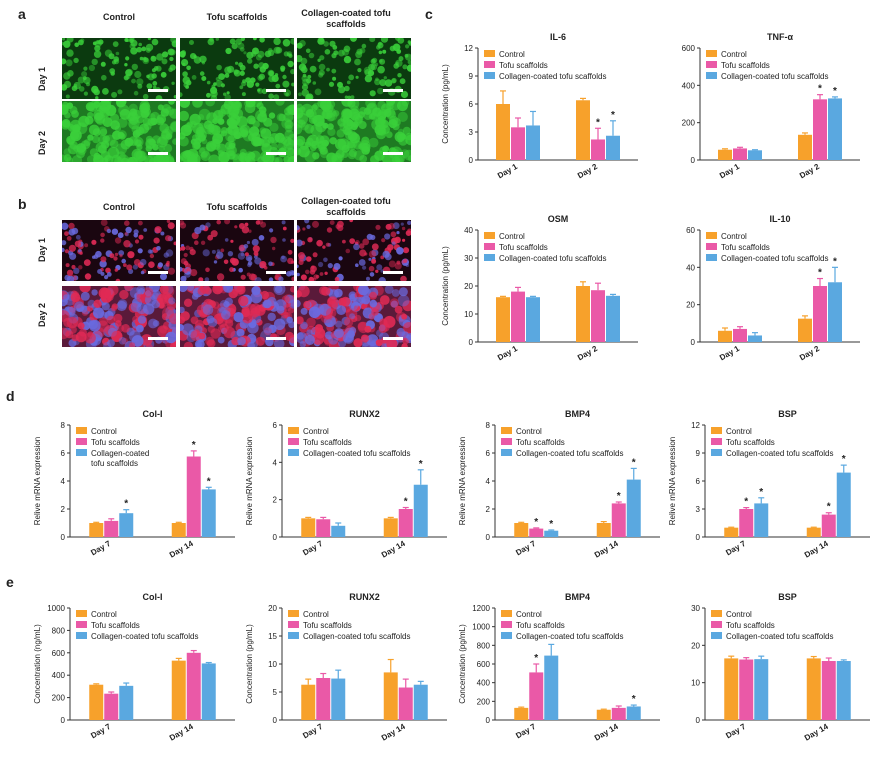 The width and height of the screenshot is (889, 759). What do you see at coordinates (119, 250) in the screenshot?
I see `panel-b-micrograph-r1-c1` at bounding box center [119, 250].